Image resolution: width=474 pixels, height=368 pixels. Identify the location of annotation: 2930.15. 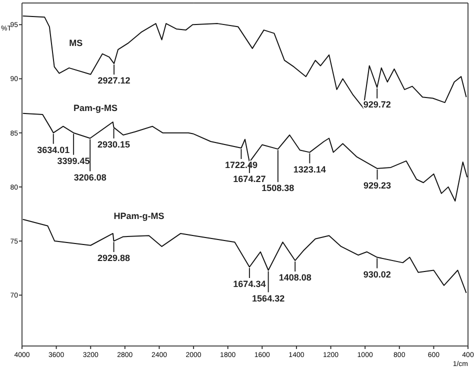
(114, 144).